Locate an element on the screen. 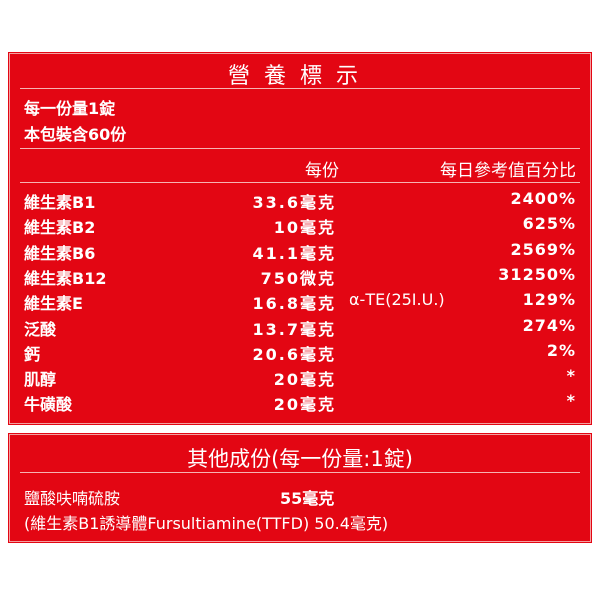  nutrient-amount: 750微克 is located at coordinates (298, 278).